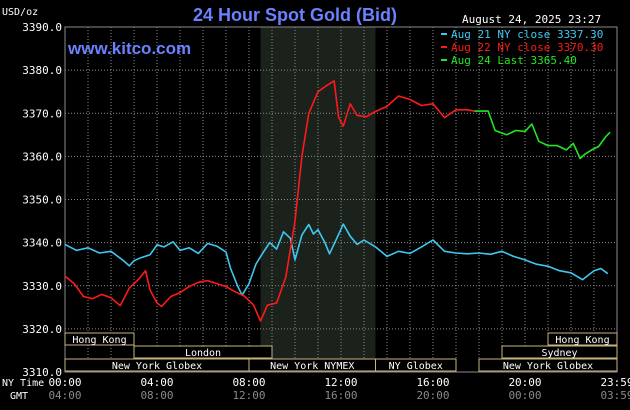  Describe the element at coordinates (64, 395) in the screenshot. I see `x-tick-label-gmt: 04:00` at that location.